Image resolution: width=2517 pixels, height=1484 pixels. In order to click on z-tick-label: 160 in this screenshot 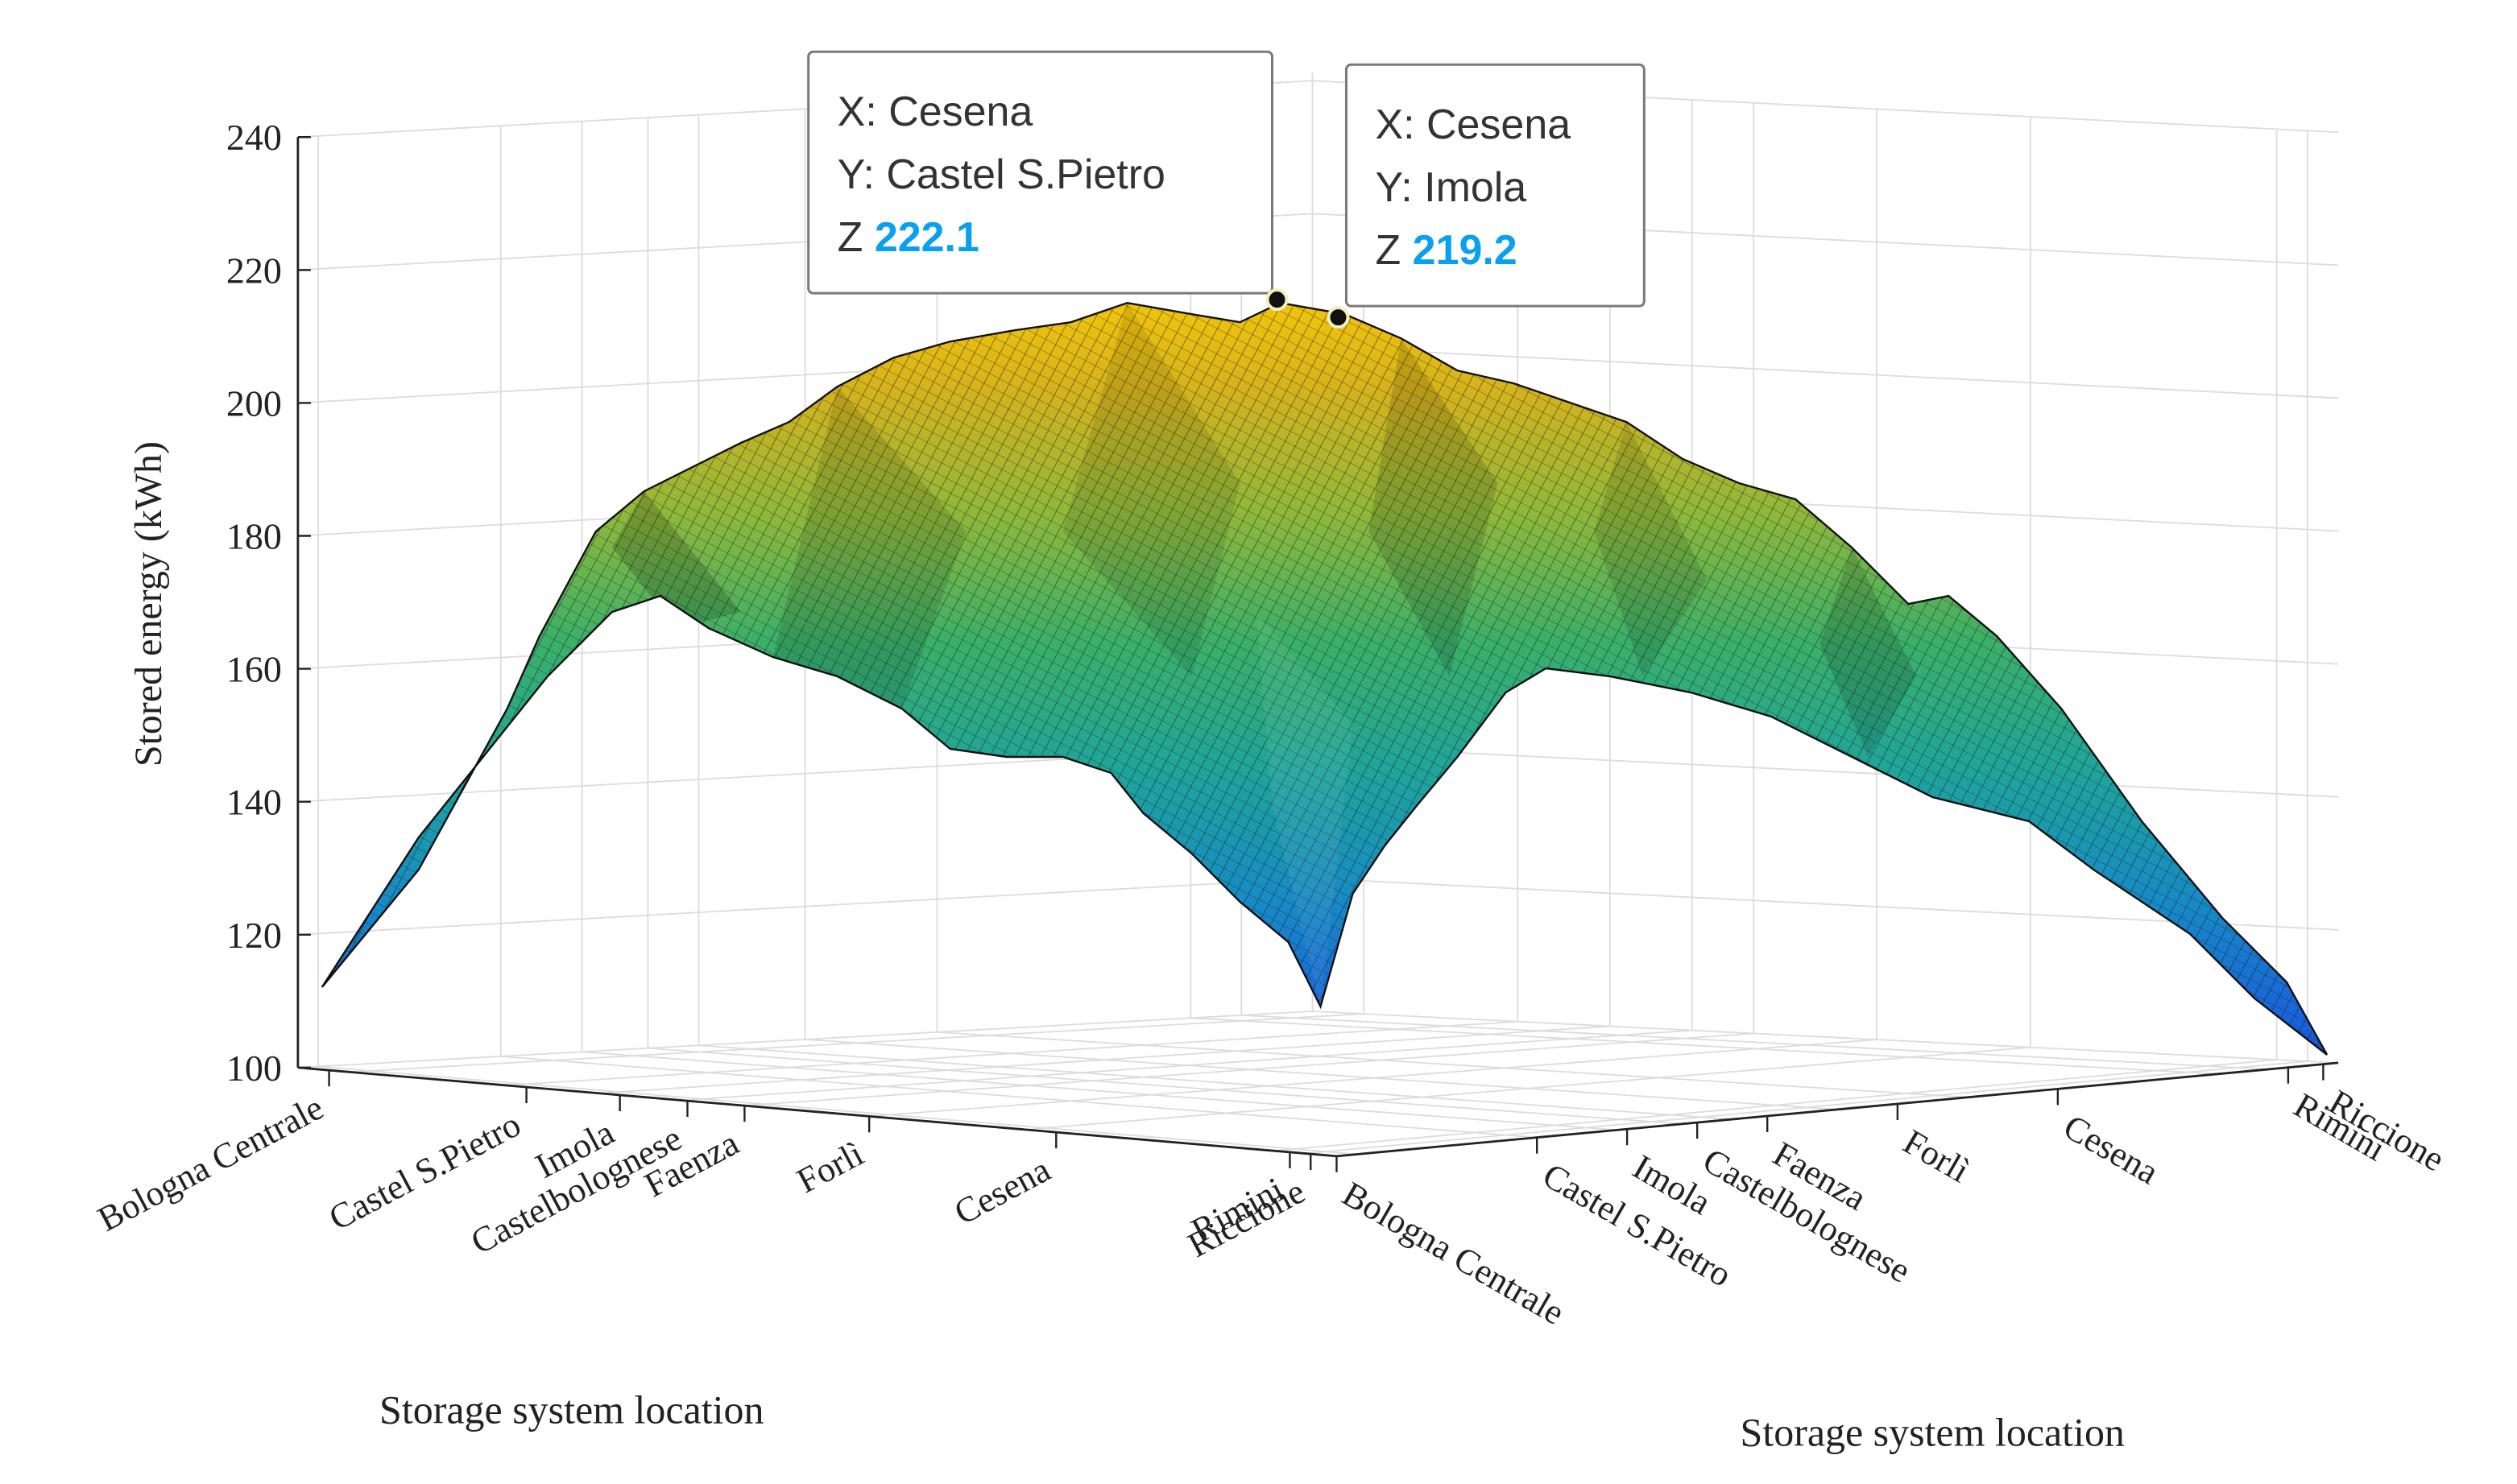, I will do `click(254, 669)`.